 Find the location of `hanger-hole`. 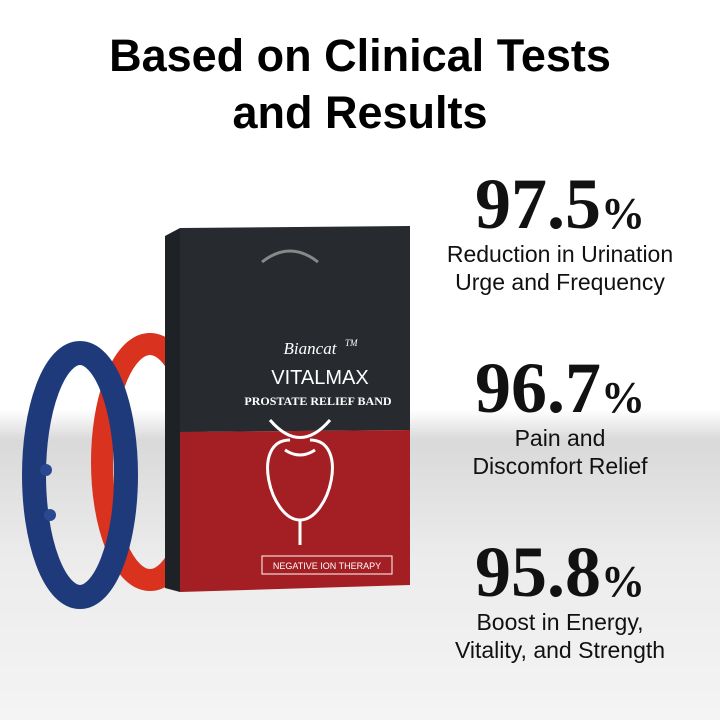

hanger-hole is located at coordinates (290, 256).